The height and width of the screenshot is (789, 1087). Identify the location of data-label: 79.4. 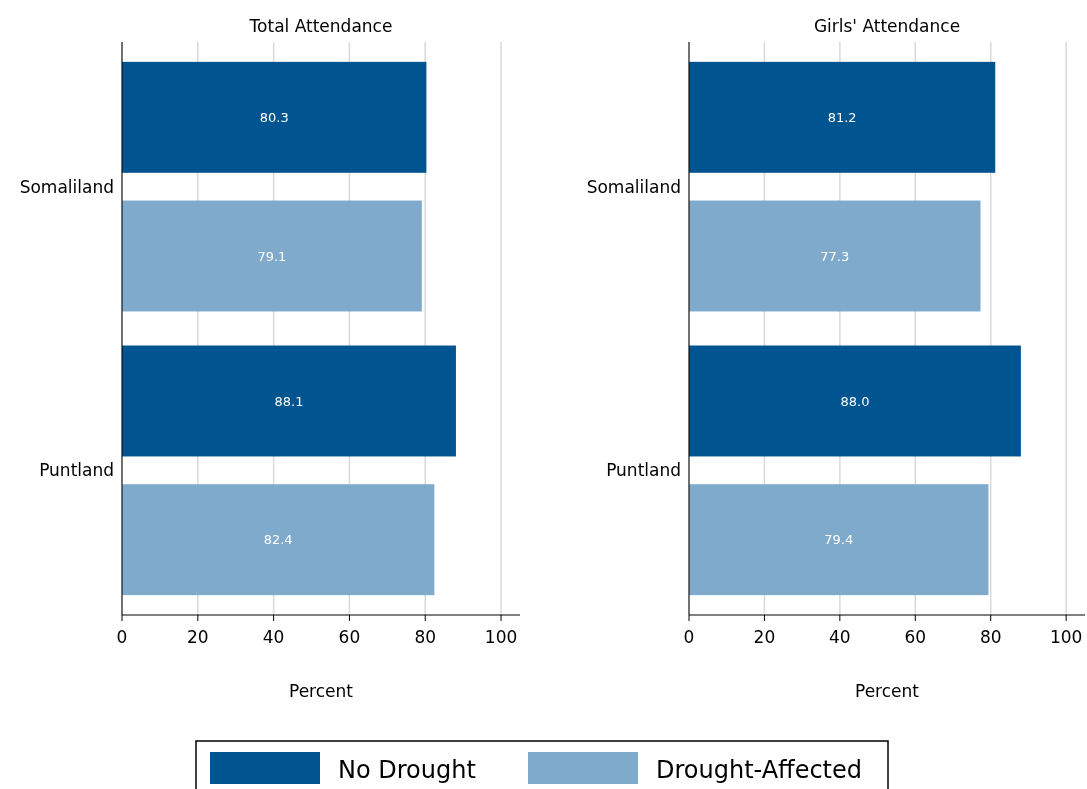
(839, 540).